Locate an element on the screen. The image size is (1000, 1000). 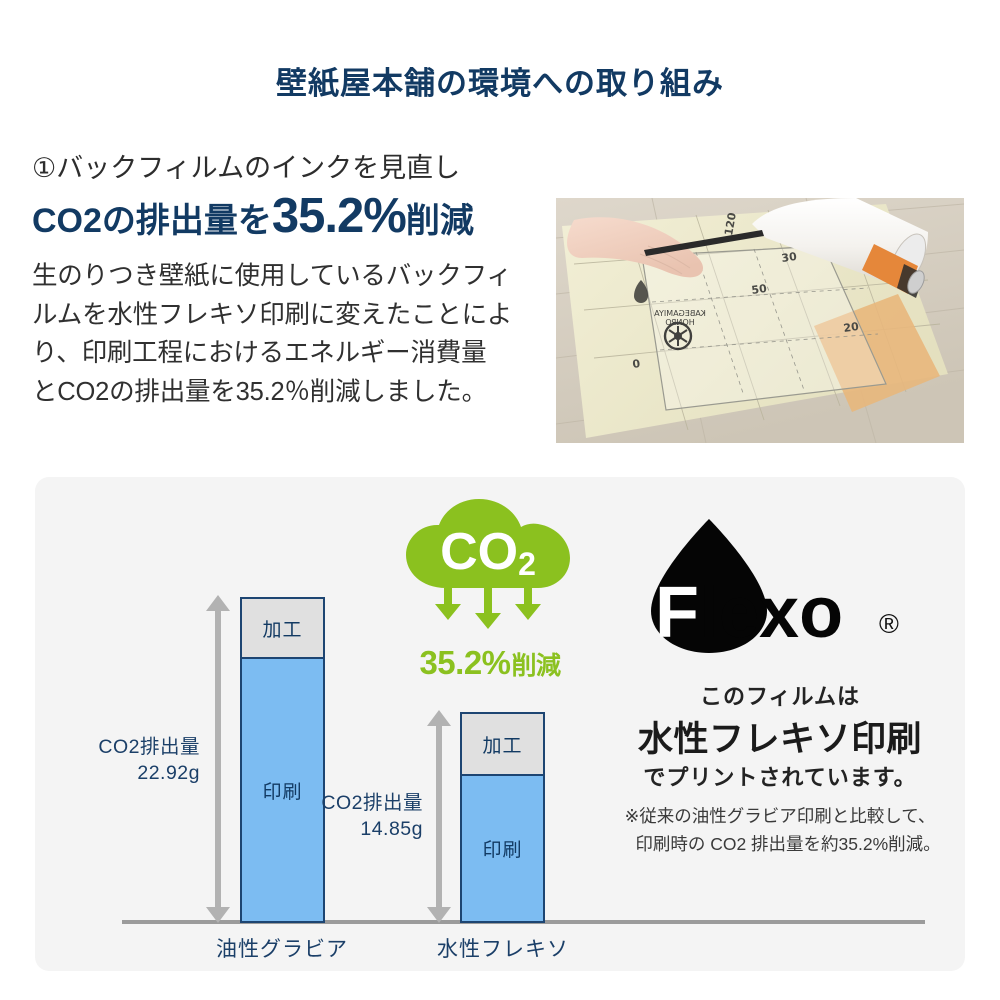
flexo-line-3: でプリントされています。 is located at coordinates (780, 777).